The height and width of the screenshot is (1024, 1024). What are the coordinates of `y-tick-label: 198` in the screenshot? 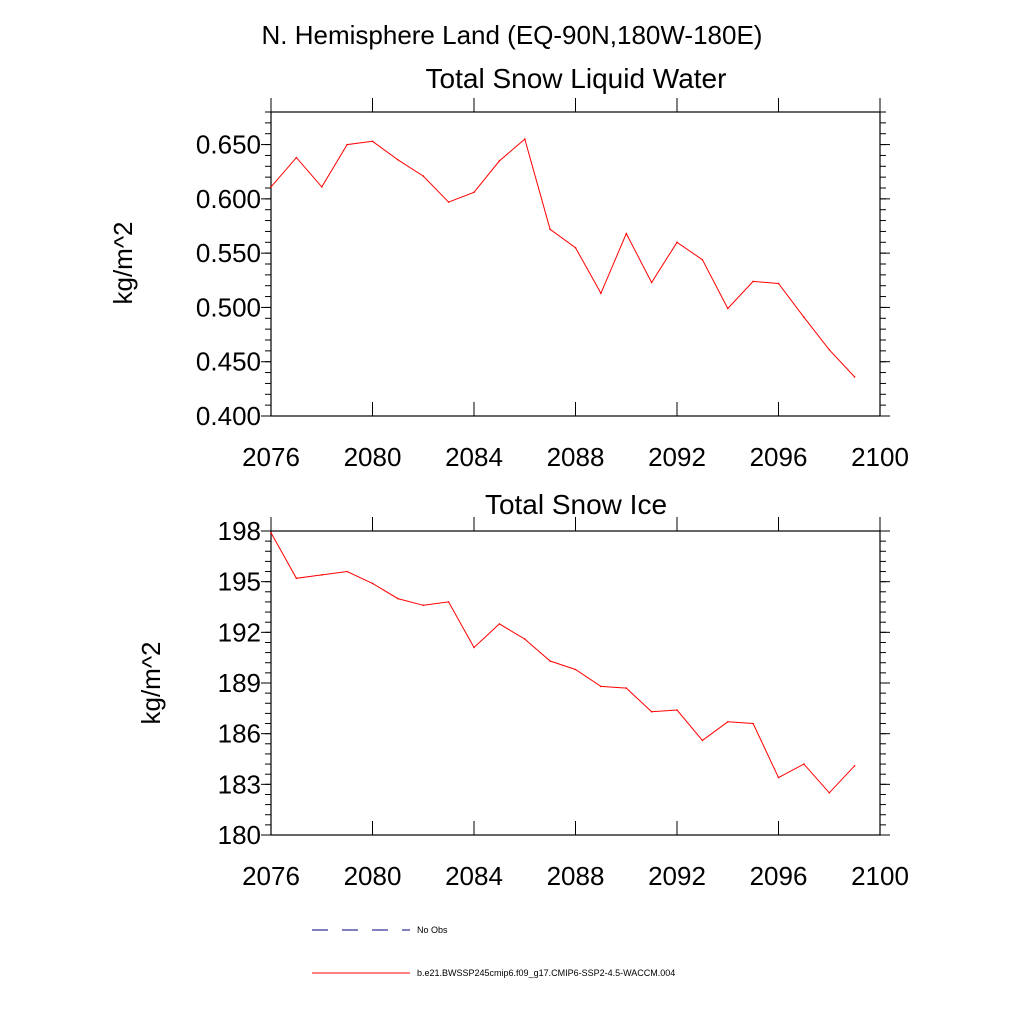 It's located at (239, 531).